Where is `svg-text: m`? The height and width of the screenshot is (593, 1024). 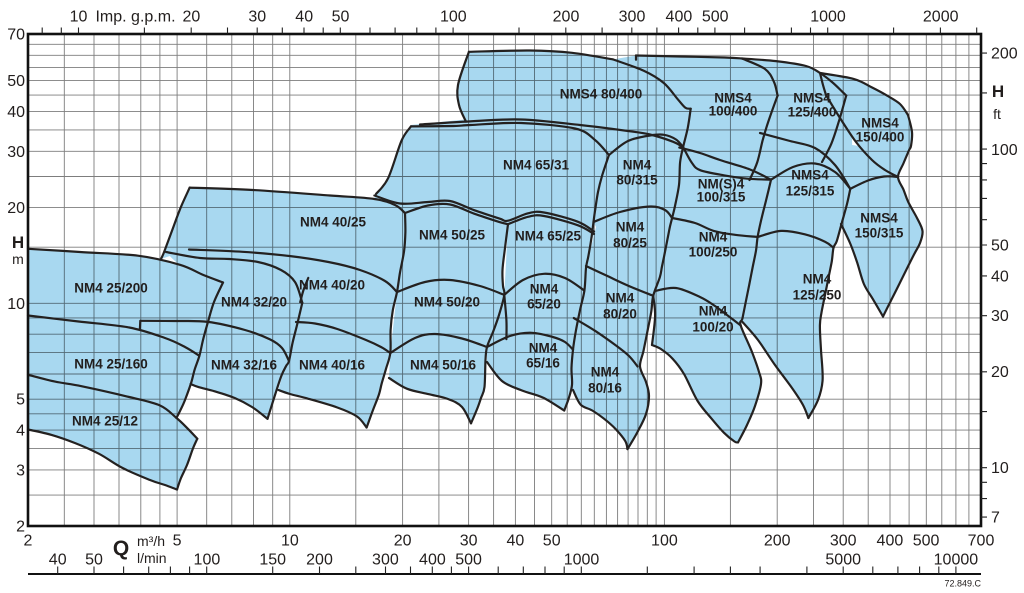
svg-text: m is located at coordinates (18, 259).